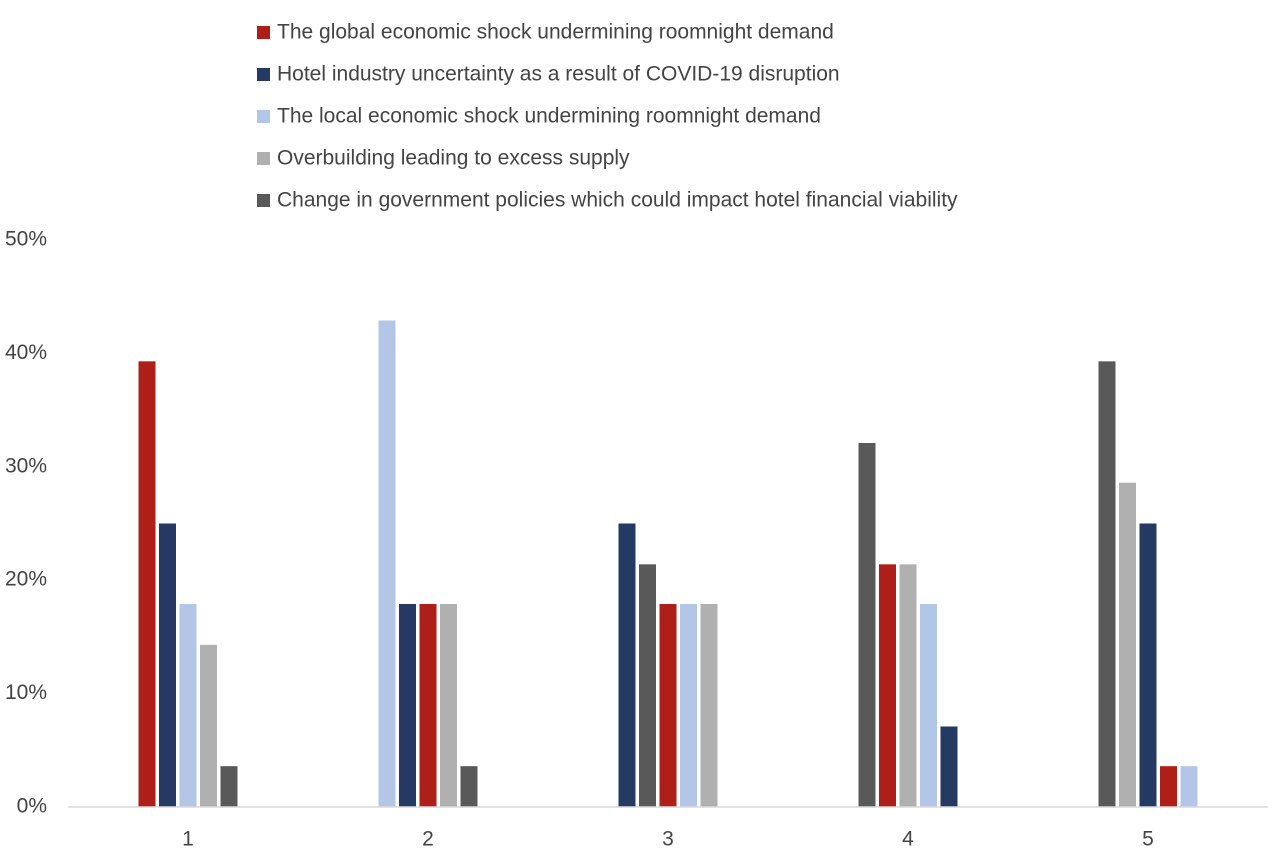  I want to click on x-tick-label: 4, so click(908, 839).